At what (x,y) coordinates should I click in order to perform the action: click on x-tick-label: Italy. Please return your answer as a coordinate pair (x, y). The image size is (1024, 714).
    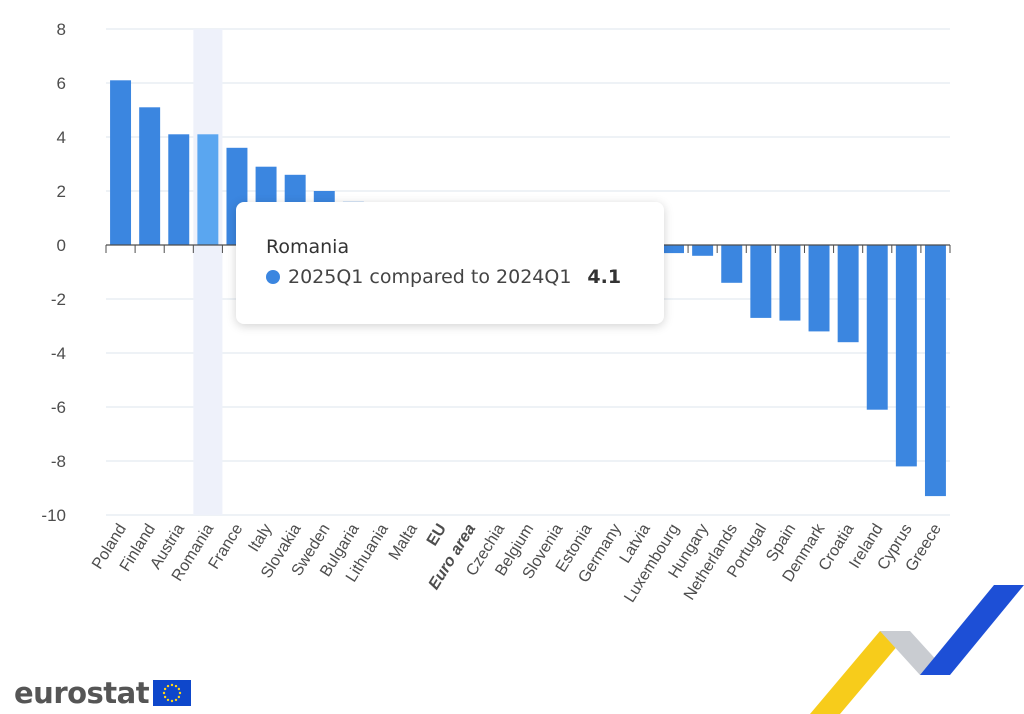
    Looking at the image, I should click on (260, 538).